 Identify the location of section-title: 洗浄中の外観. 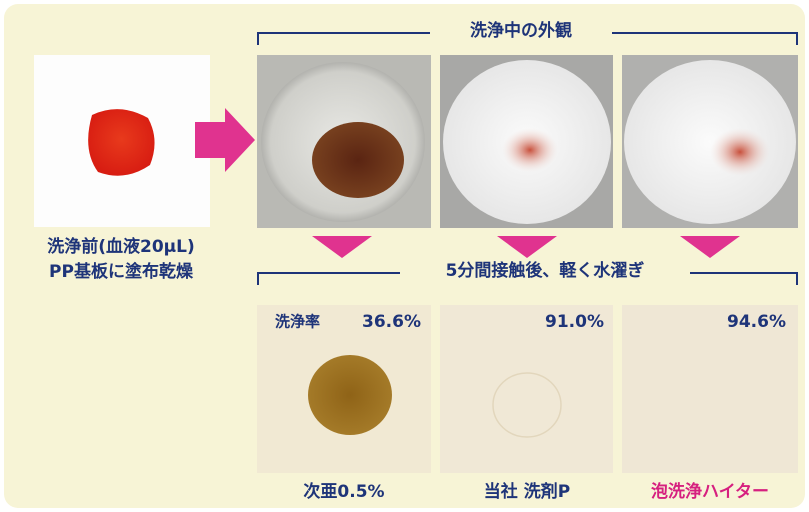
(521, 30).